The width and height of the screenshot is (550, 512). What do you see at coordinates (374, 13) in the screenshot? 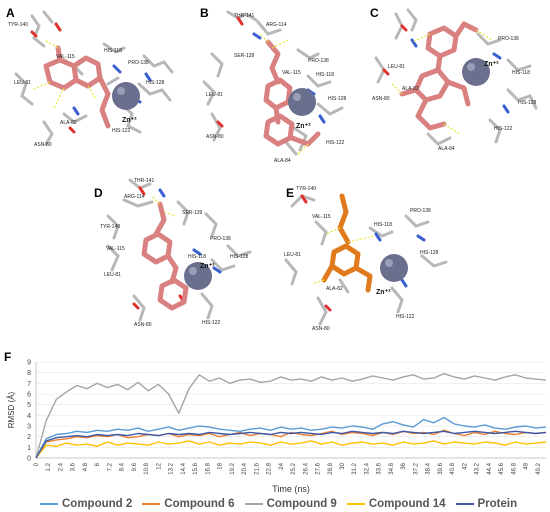
I see `panel-letter: C` at bounding box center [374, 13].